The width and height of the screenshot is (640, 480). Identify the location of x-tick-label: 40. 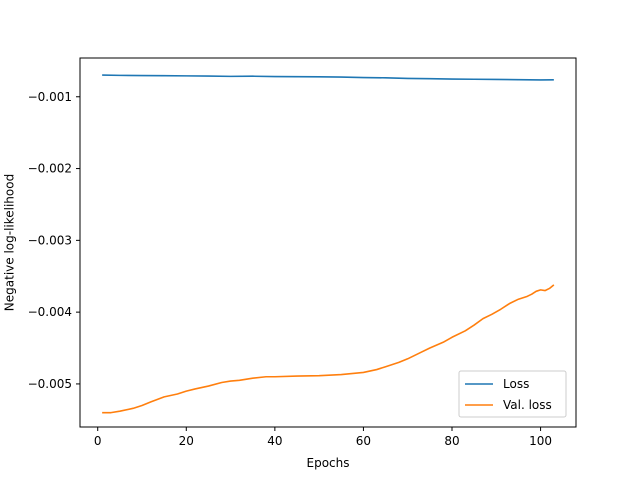
(274, 441).